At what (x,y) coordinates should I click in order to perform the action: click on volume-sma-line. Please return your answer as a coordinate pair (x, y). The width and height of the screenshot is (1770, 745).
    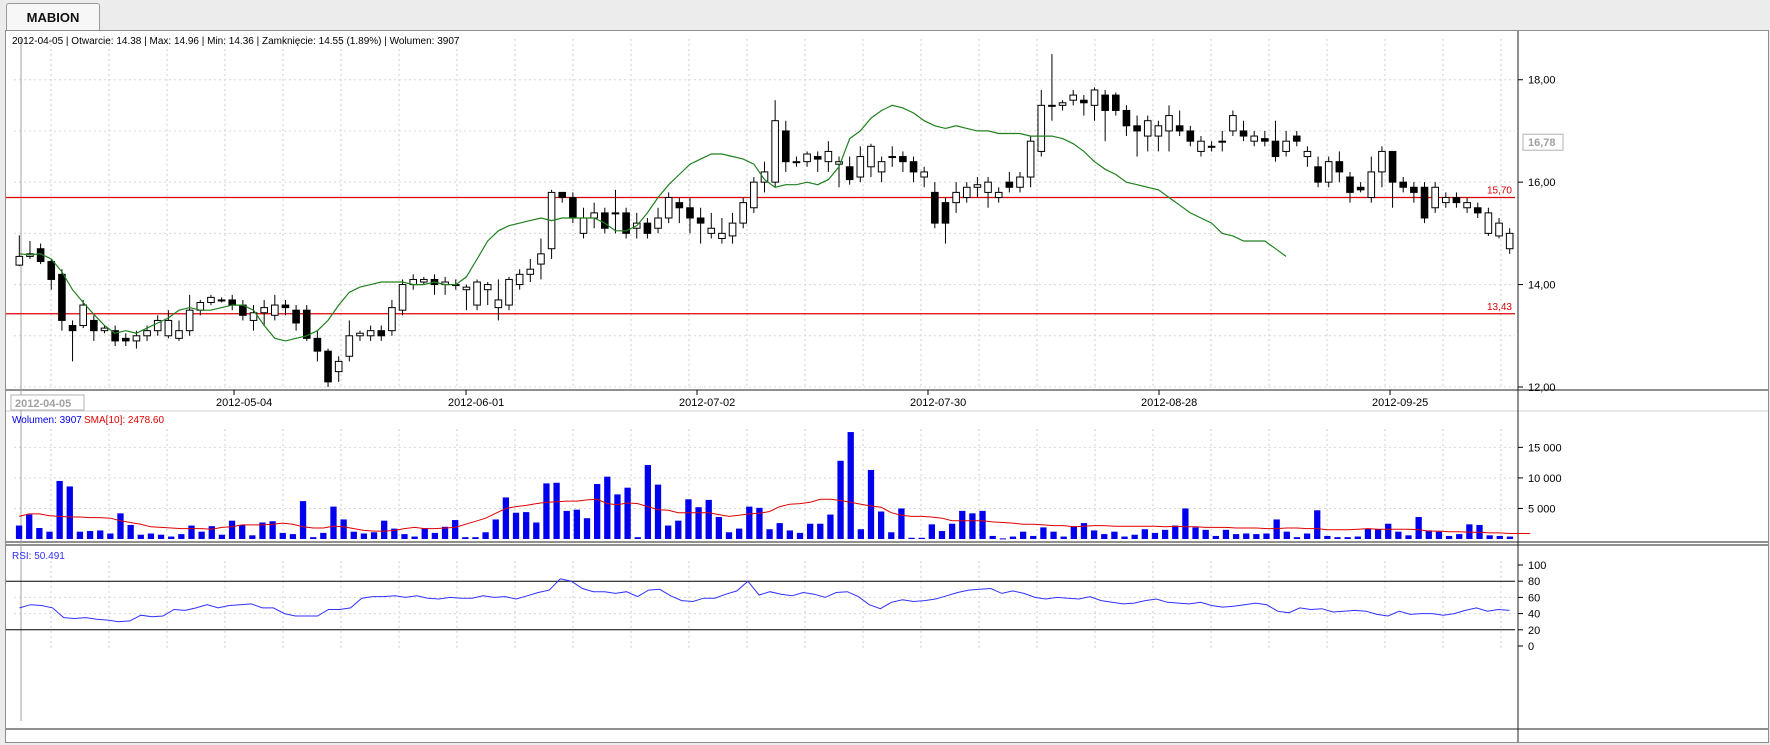
    Looking at the image, I should click on (774, 516).